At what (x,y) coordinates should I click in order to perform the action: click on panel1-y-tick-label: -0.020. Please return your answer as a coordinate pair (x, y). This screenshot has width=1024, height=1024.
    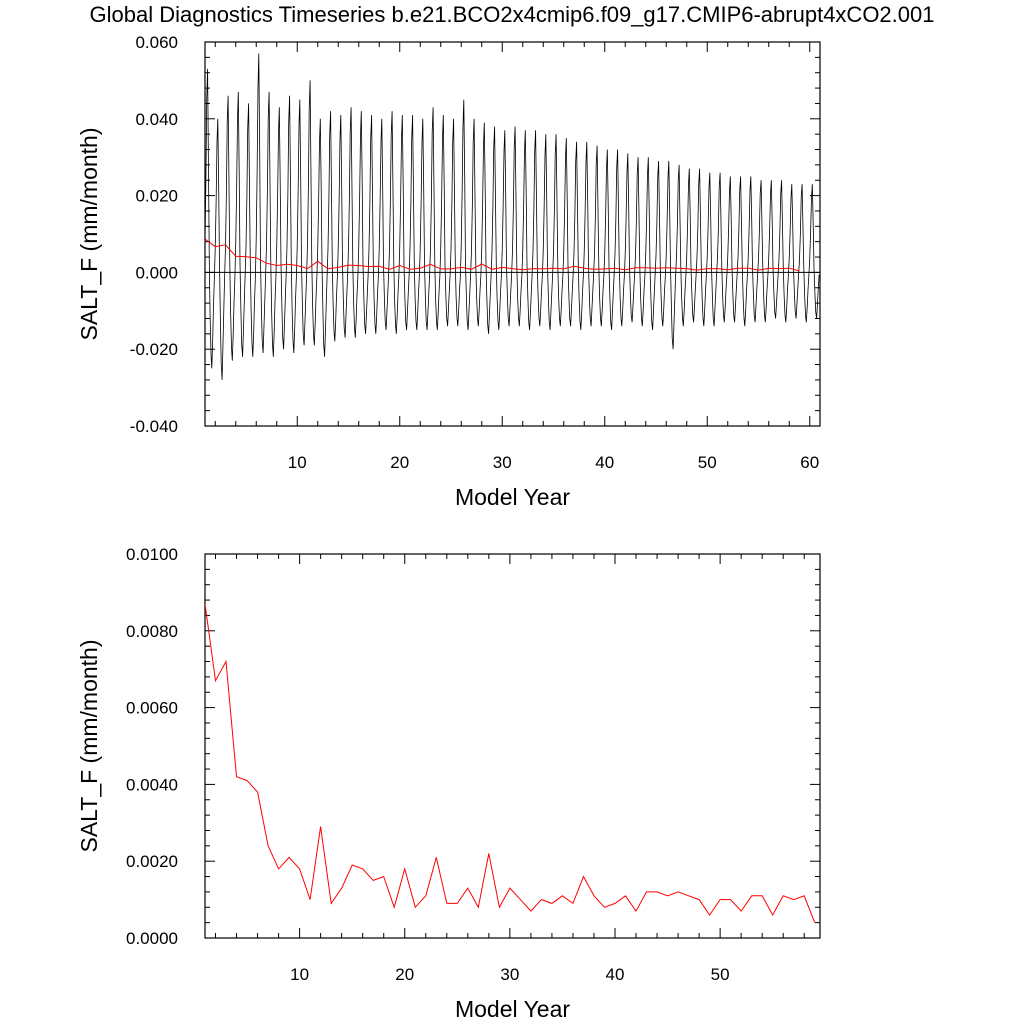
    Looking at the image, I should click on (154, 349).